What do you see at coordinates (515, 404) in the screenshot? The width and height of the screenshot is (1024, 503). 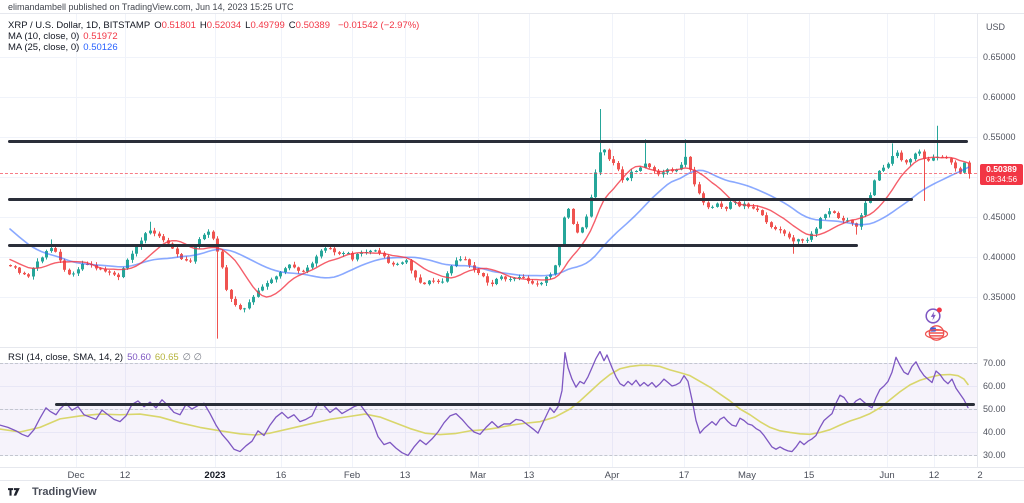 I see `rsi-trendline` at bounding box center [515, 404].